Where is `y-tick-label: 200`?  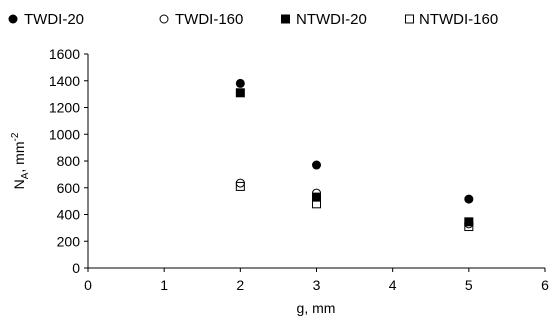
y-tick-label: 200 is located at coordinates (69, 241).